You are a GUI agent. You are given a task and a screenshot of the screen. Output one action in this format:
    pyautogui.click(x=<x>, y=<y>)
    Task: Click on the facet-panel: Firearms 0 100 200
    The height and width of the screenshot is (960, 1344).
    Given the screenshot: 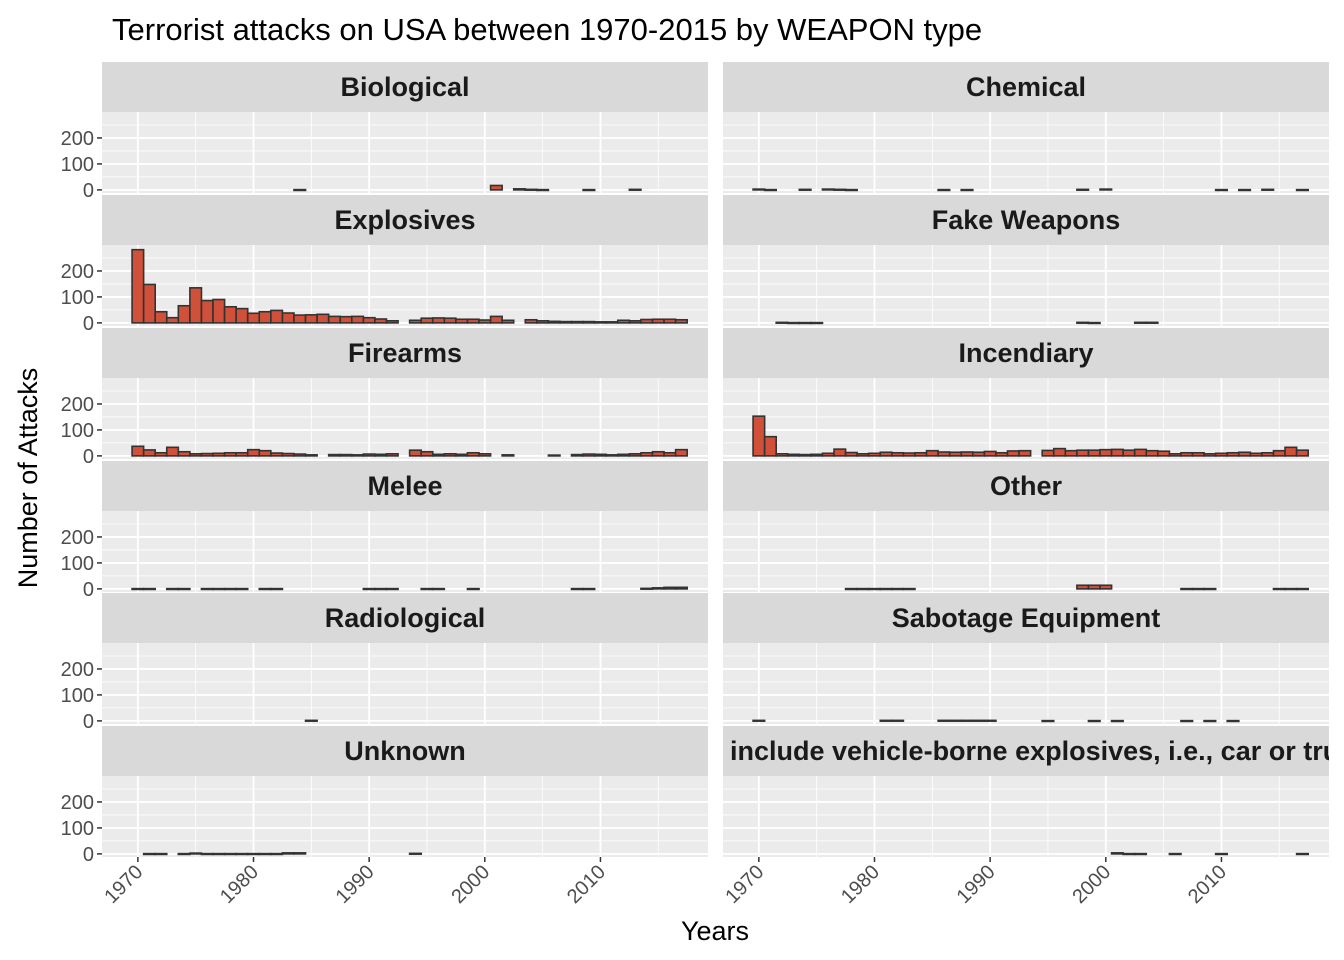 What is the action you would take?
    pyautogui.click(x=384, y=398)
    